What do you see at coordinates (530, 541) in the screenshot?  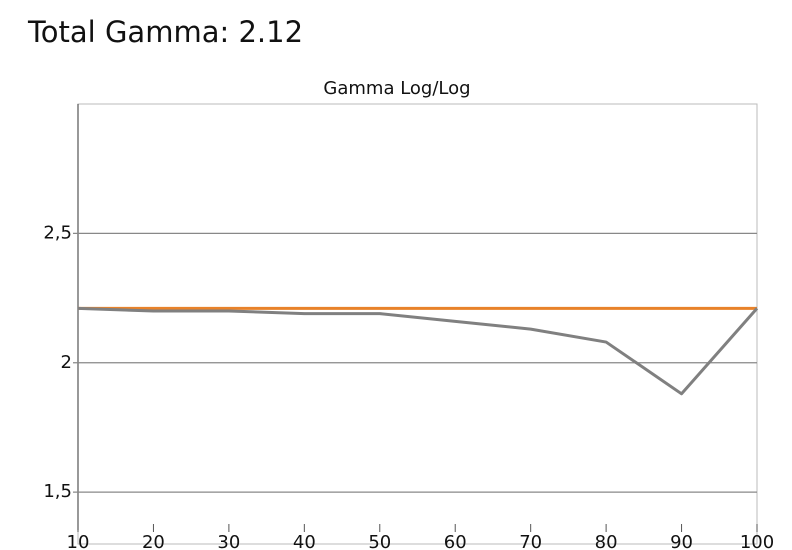 I see `x-tick-label: 70` at bounding box center [530, 541].